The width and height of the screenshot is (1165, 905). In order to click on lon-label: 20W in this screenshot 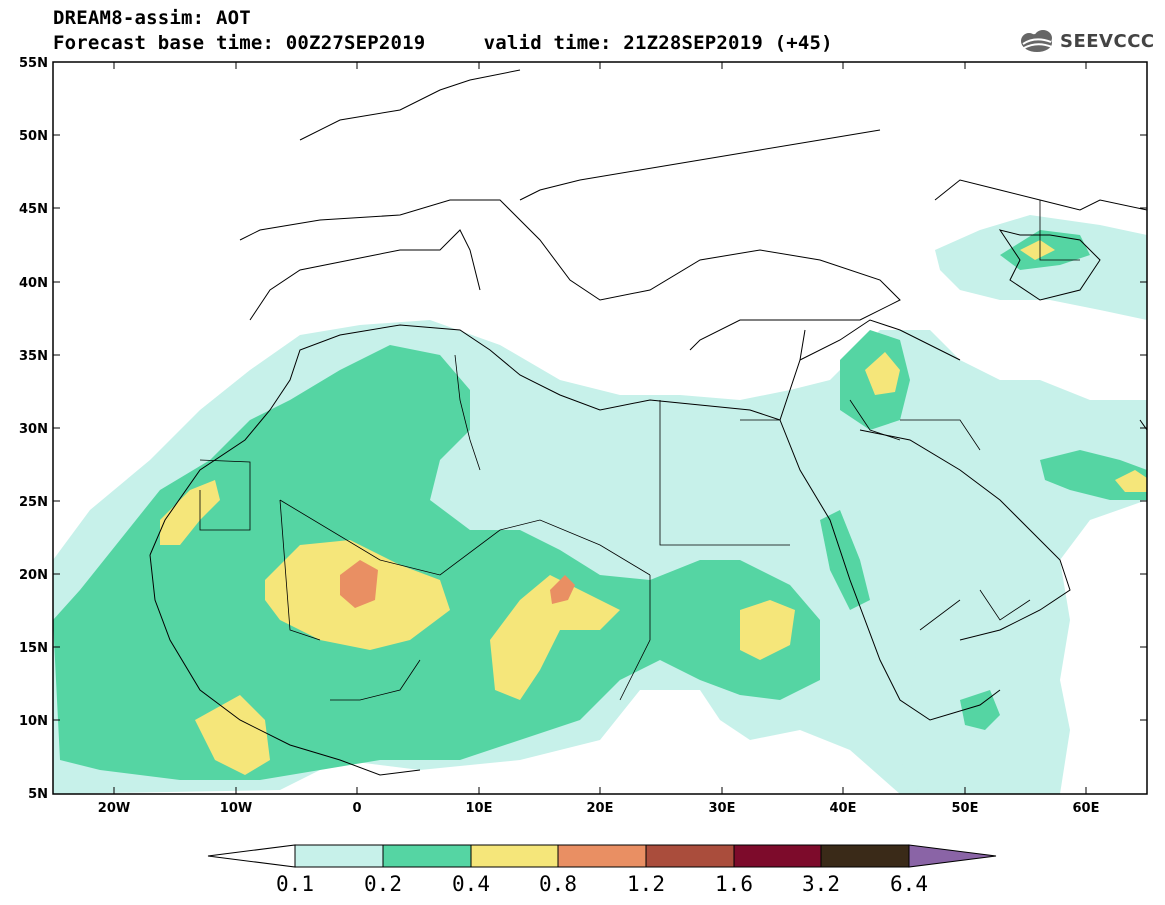, I will do `click(114, 808)`.